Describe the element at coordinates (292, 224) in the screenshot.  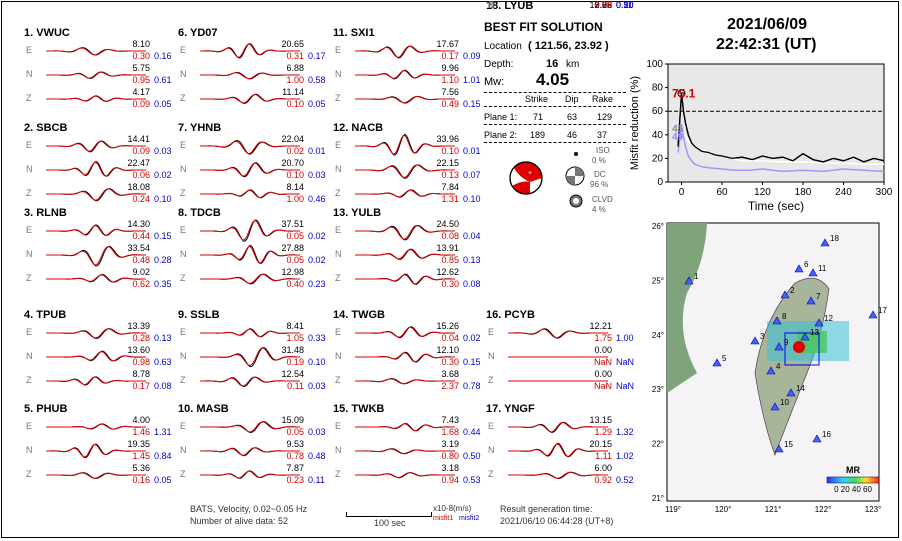
I see `amplitude-value: 37.51` at that location.